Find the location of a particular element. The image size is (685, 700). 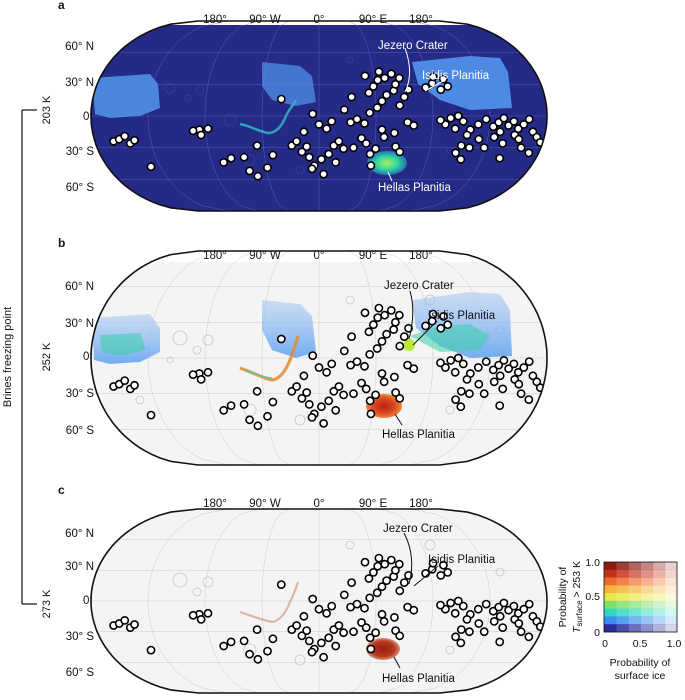

panel-a-hellas-basin is located at coordinates (387, 163).